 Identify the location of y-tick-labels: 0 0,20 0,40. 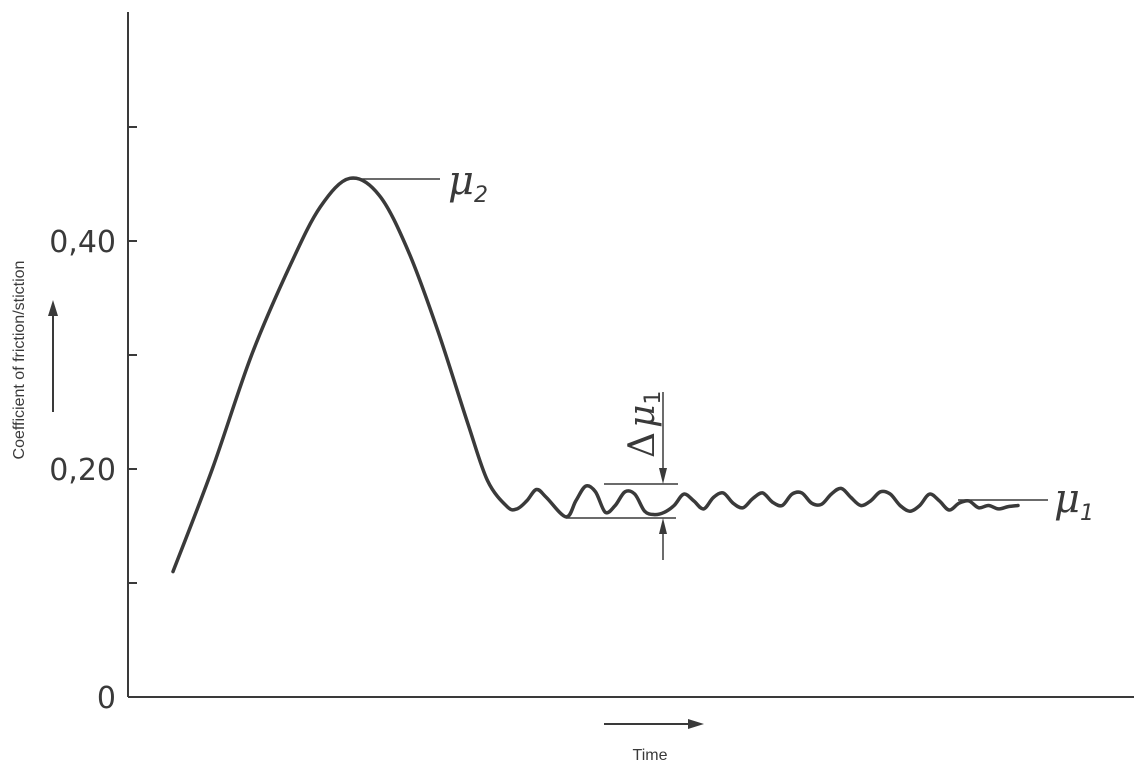
(82, 470).